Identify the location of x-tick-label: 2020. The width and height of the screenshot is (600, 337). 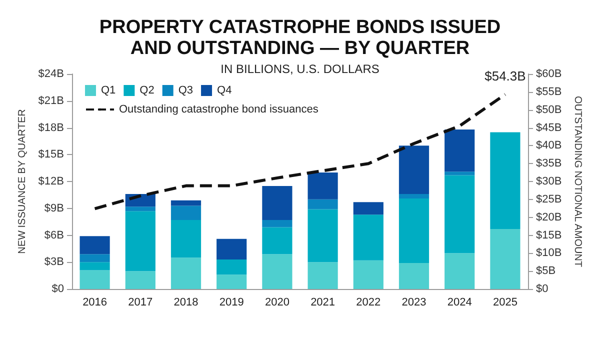
(277, 302).